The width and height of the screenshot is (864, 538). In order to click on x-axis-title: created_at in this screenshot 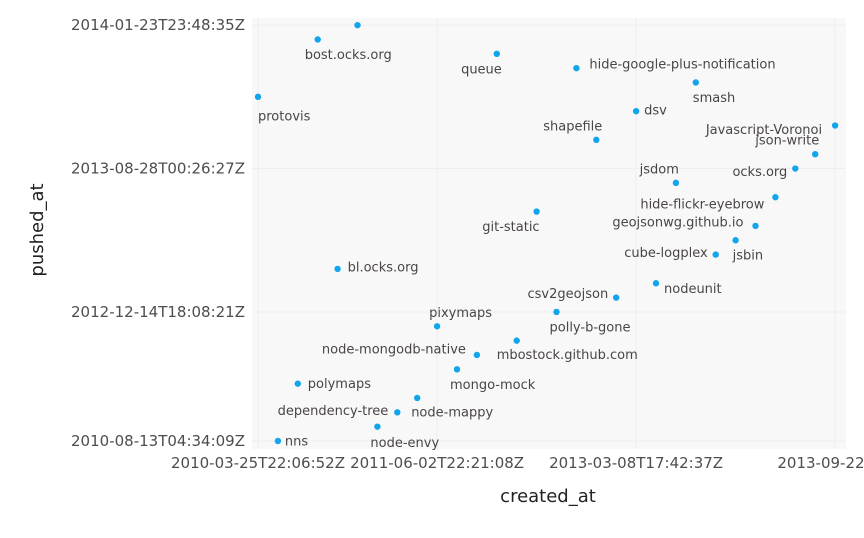, I will do `click(548, 496)`.